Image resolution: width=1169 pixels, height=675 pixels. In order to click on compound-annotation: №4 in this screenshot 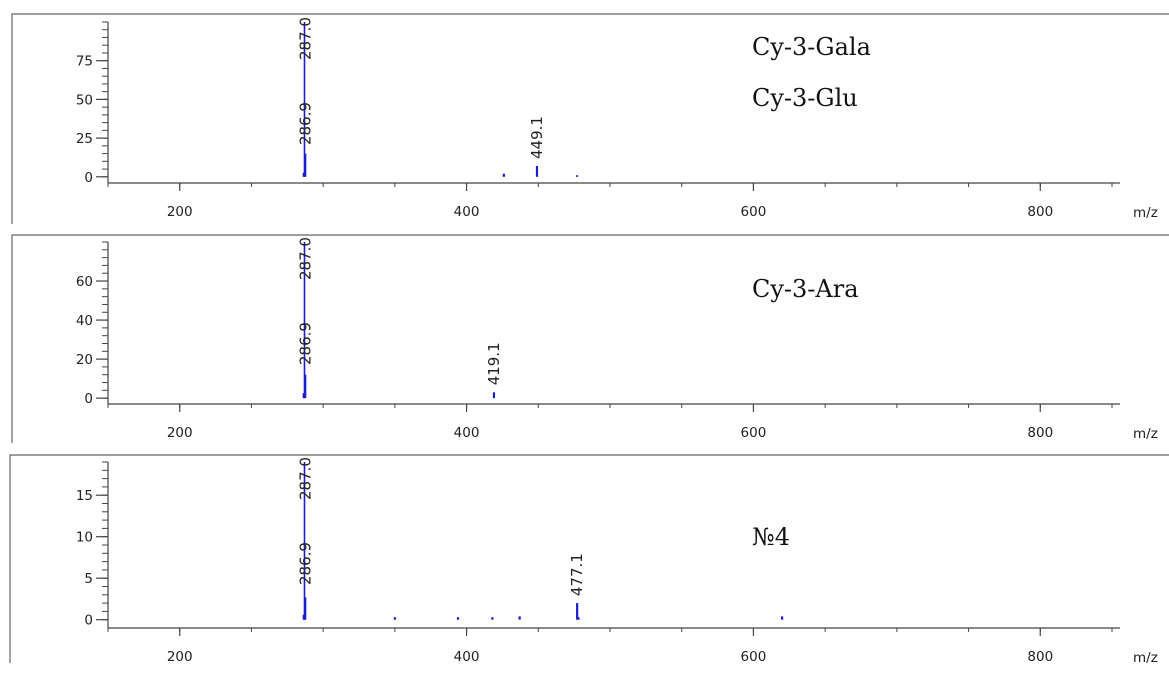, I will do `click(771, 537)`.